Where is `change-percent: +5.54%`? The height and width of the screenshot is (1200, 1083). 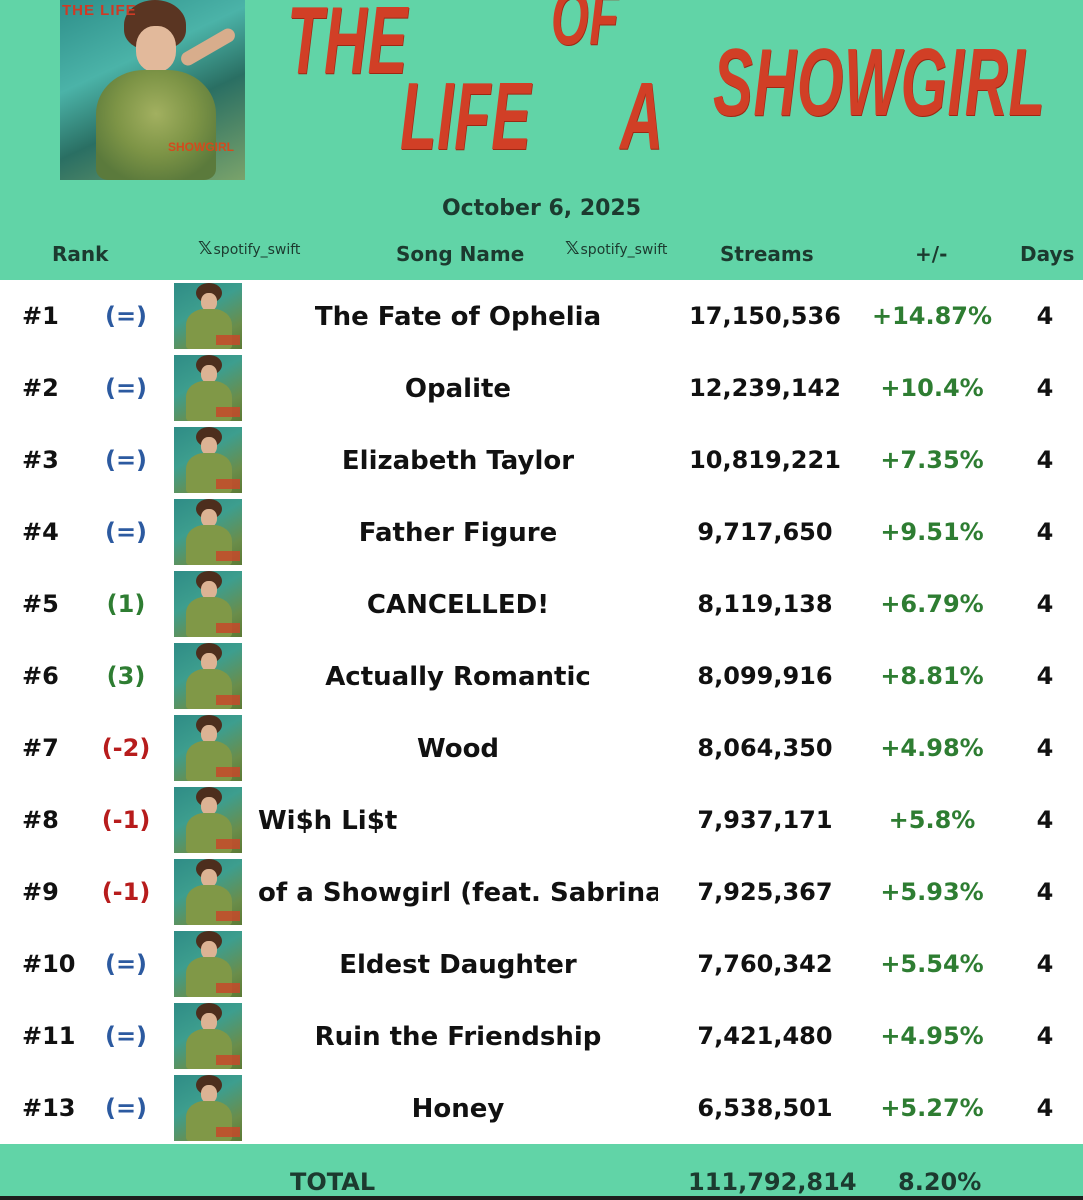
change-percent: +5.54% is located at coordinates (932, 964).